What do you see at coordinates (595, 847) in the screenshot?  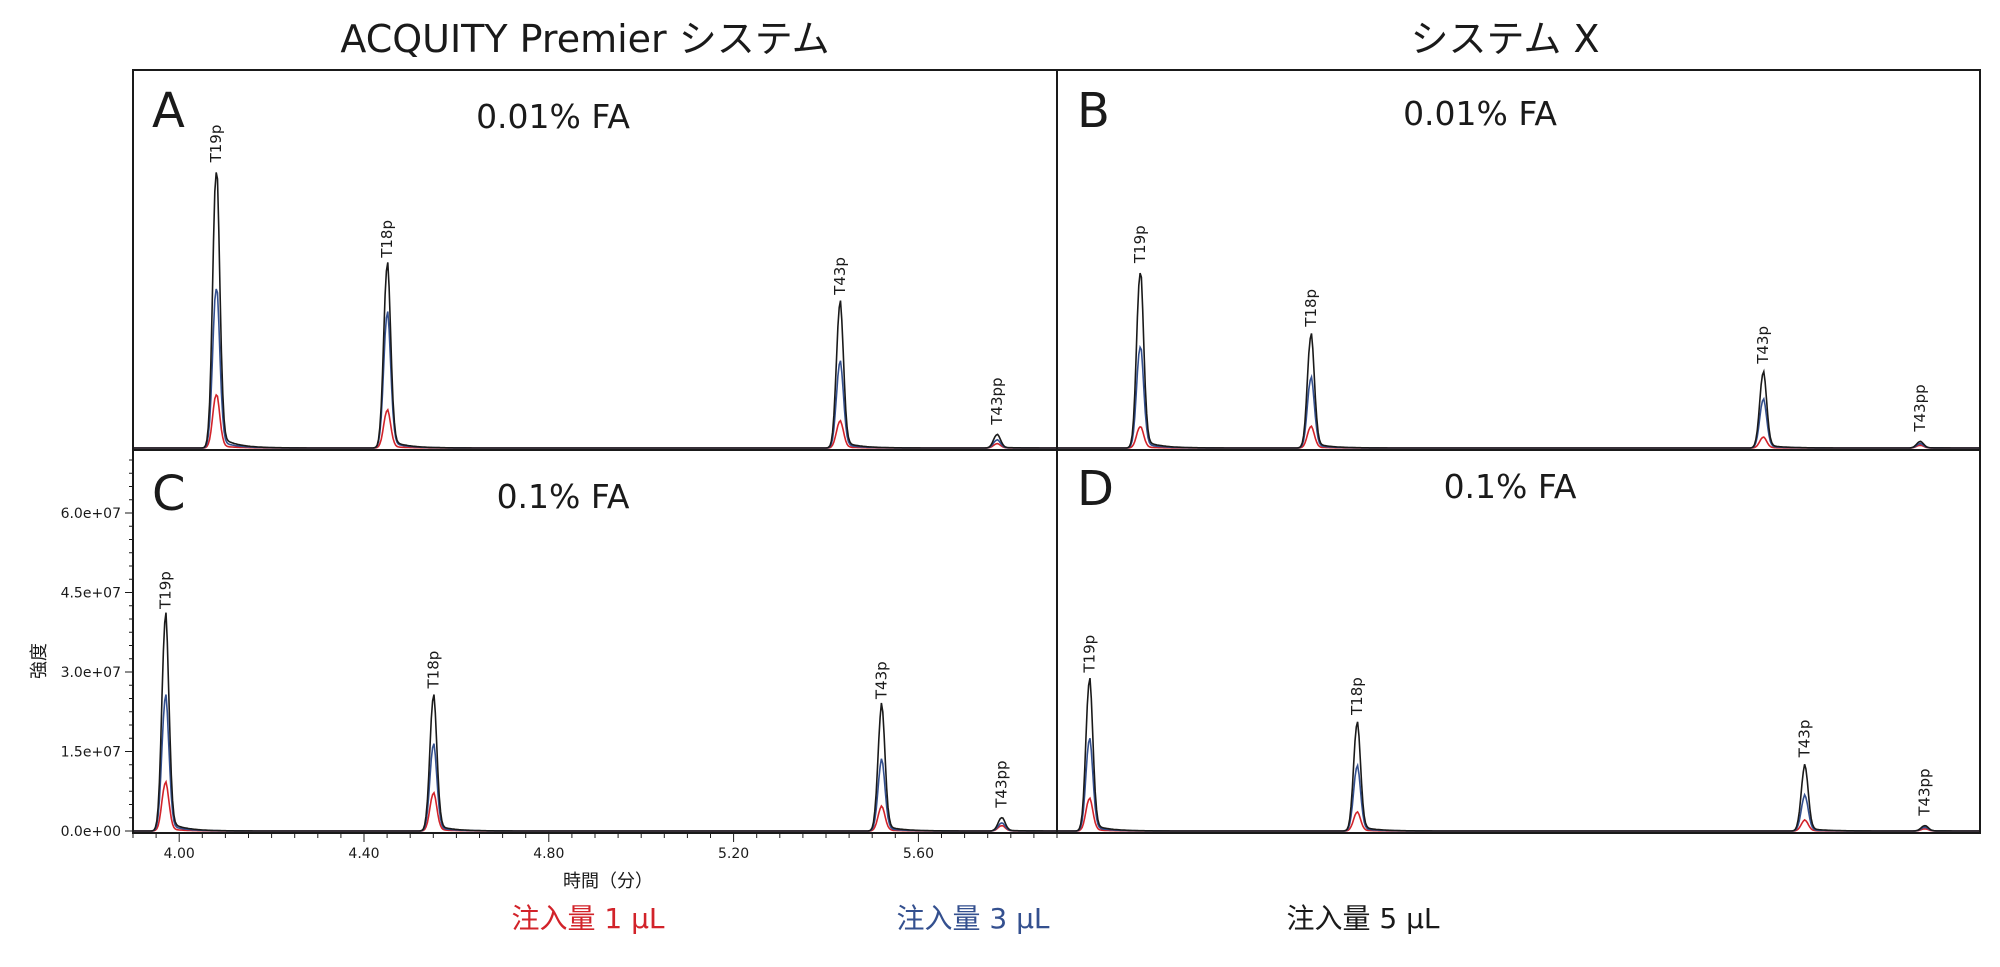 I see `x-axis: 4.00 4.40 4.80 5.20 5.60` at bounding box center [595, 847].